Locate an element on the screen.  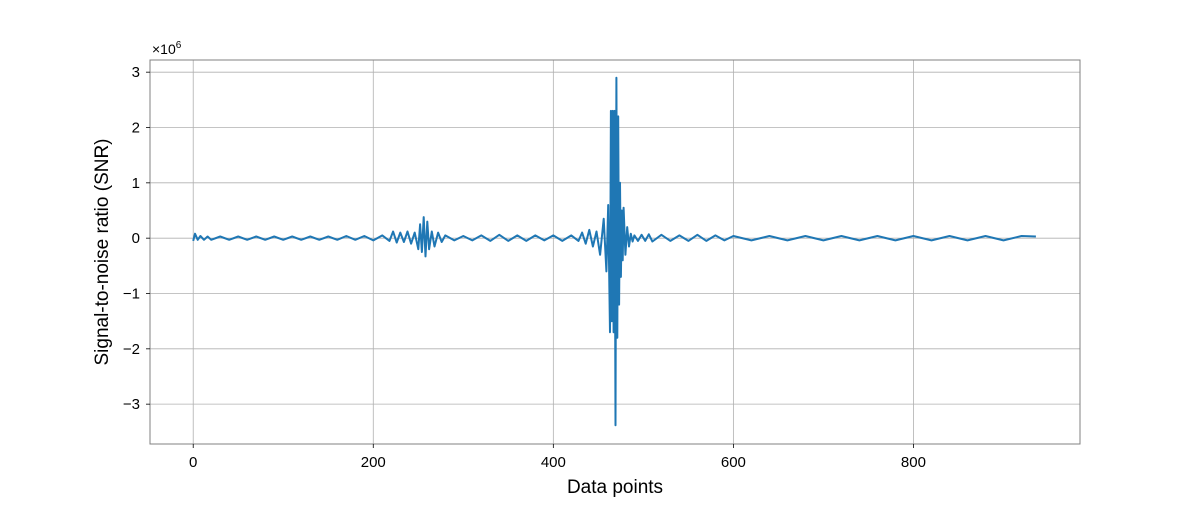
y-tick-label: 2 is located at coordinates (136, 128).